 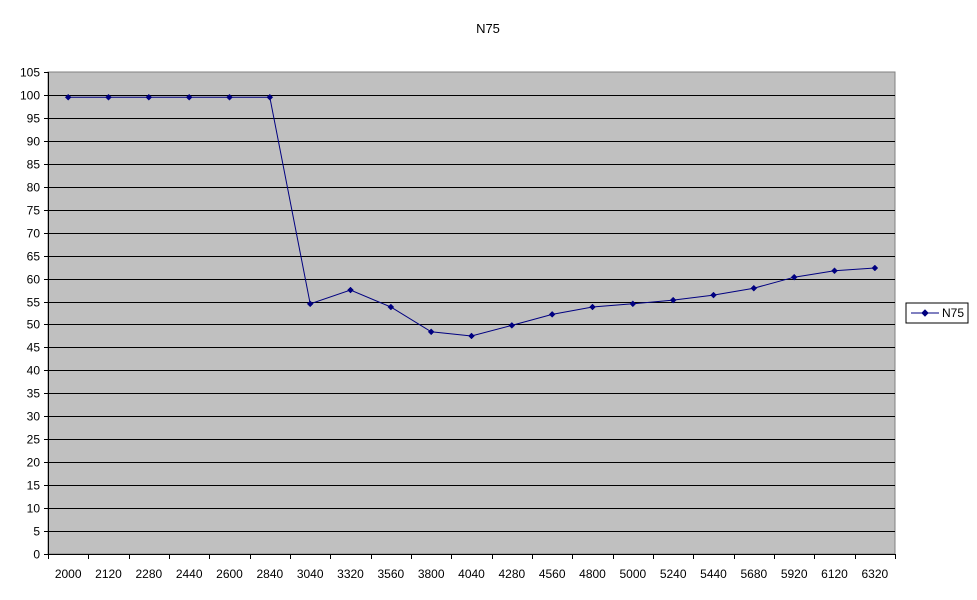 I want to click on x-tick-label: 3560, so click(x=390, y=574).